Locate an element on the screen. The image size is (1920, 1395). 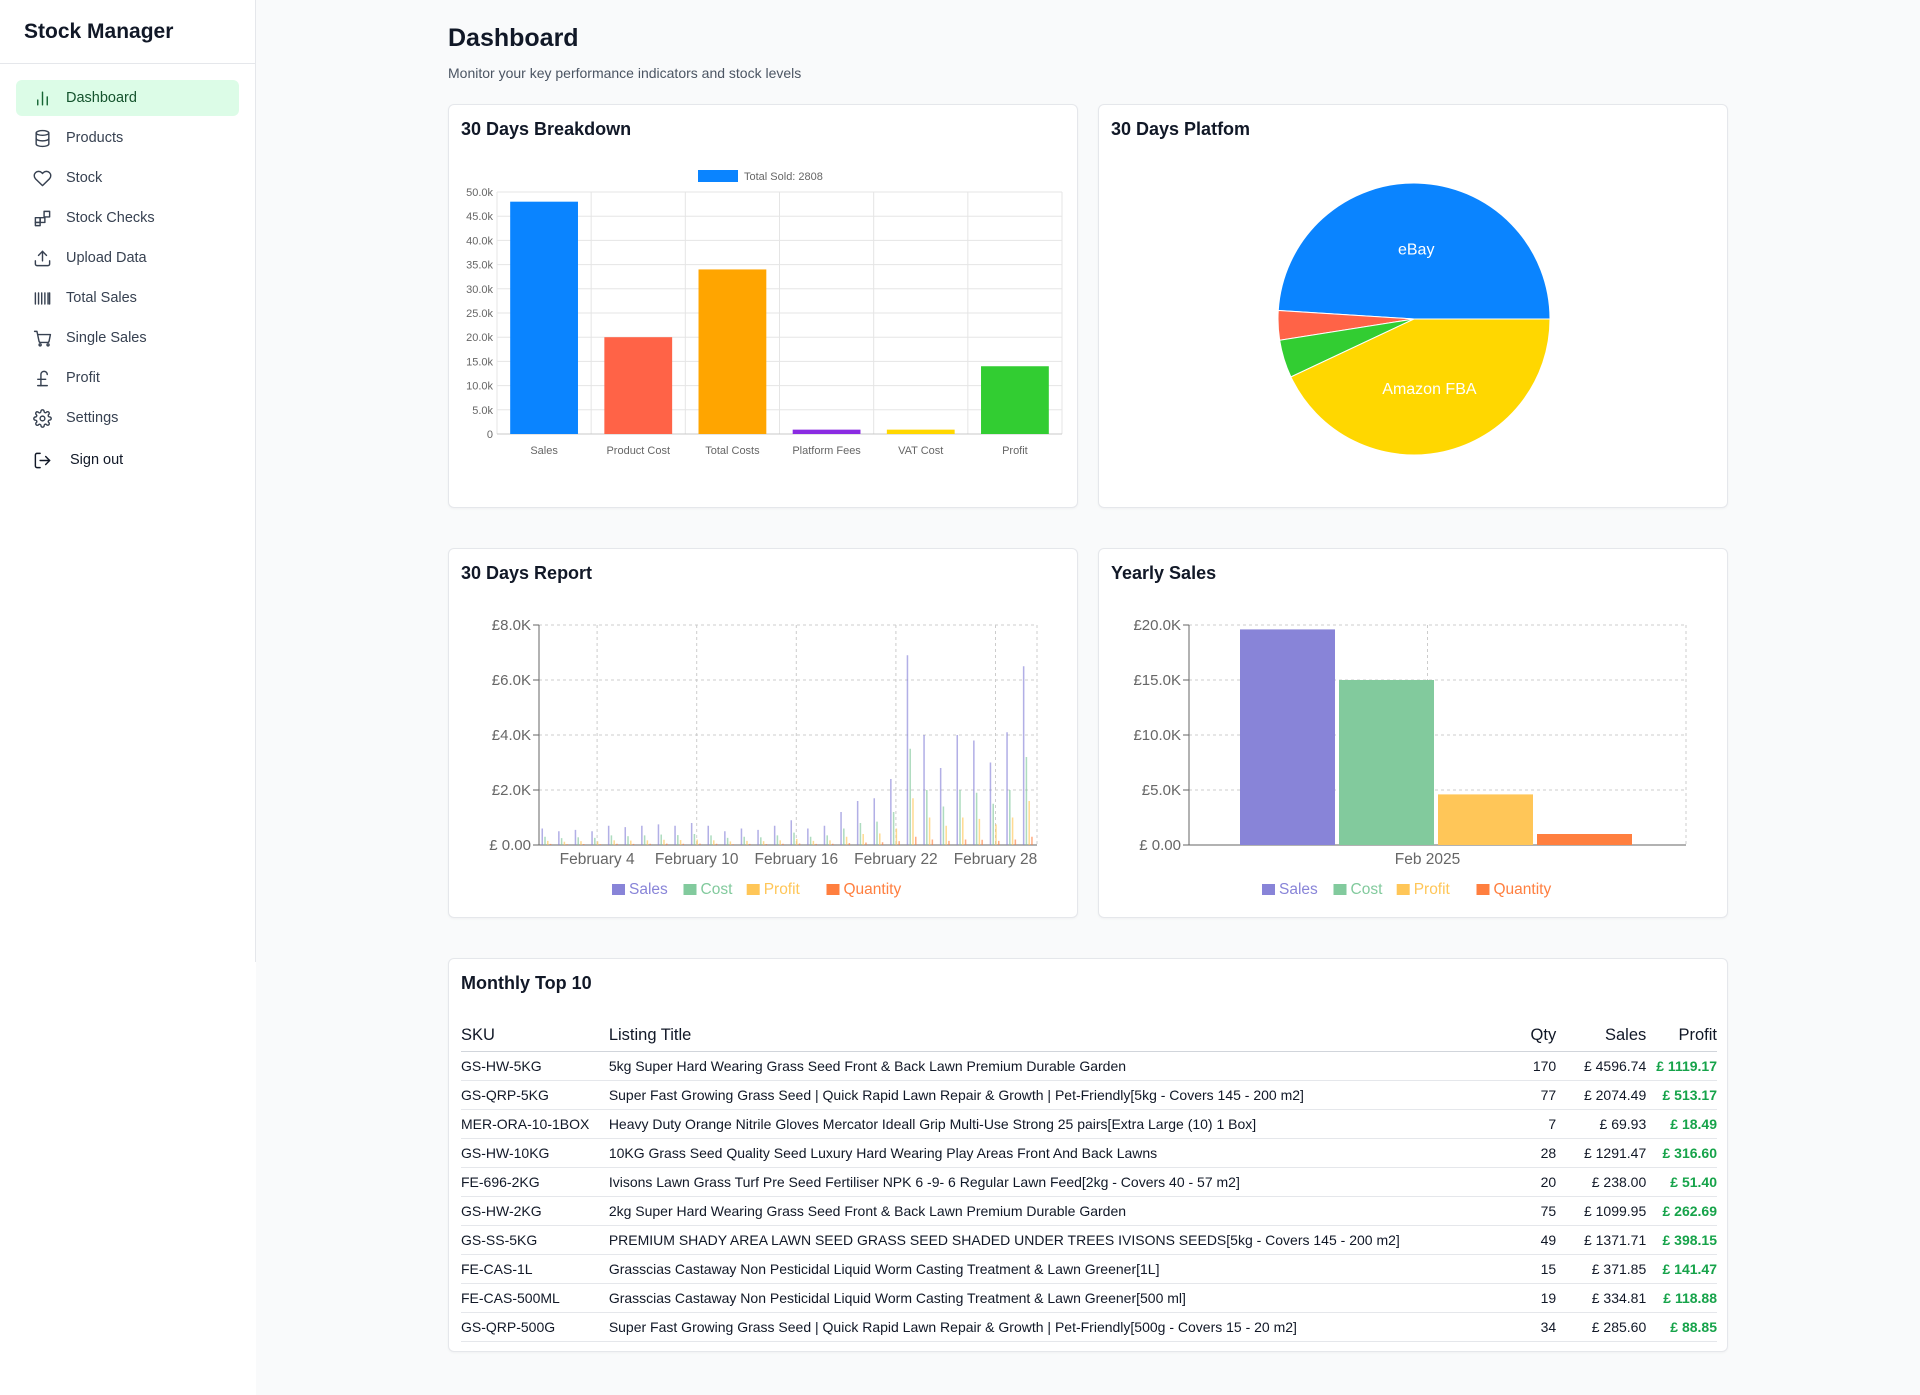
y-tick-label: £ 0.00 is located at coordinates (510, 845).